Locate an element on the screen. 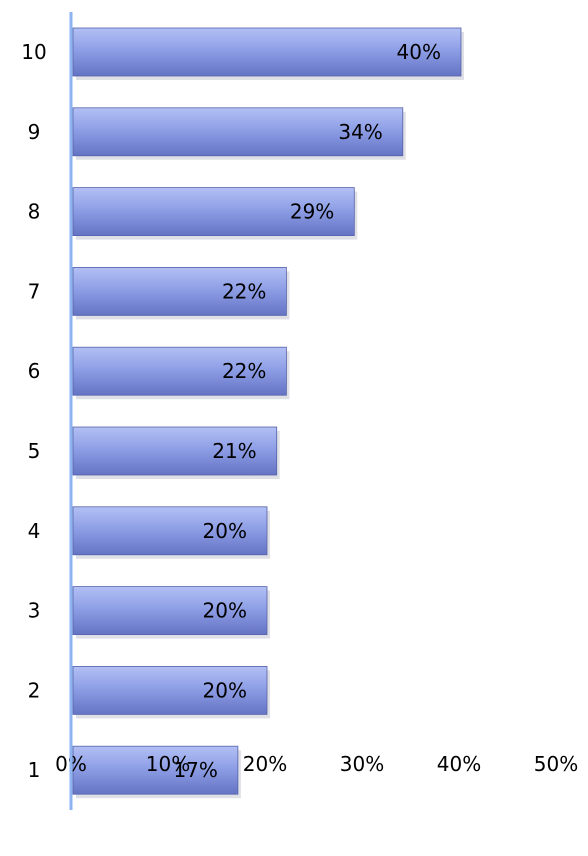  data-label-8: 29% is located at coordinates (312, 212).